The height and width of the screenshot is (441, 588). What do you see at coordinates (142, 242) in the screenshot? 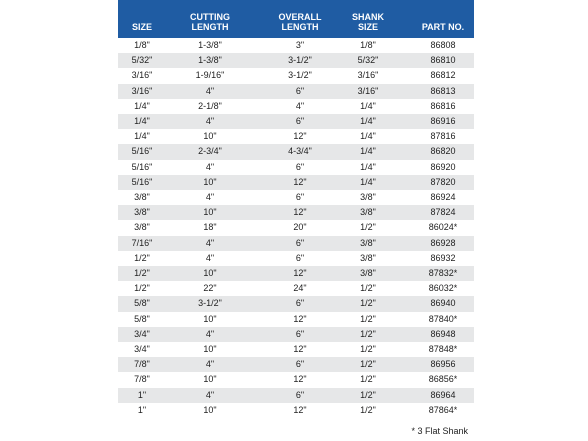
I see `table-cell: 7/16"` at bounding box center [142, 242].